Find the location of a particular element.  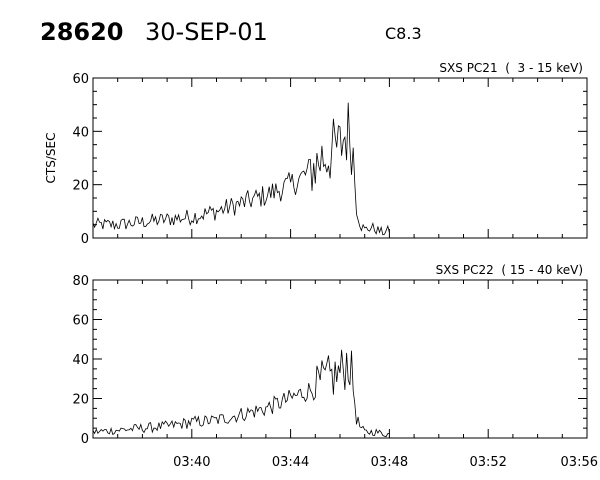

event-date: 30-SEP-01 is located at coordinates (206, 32).